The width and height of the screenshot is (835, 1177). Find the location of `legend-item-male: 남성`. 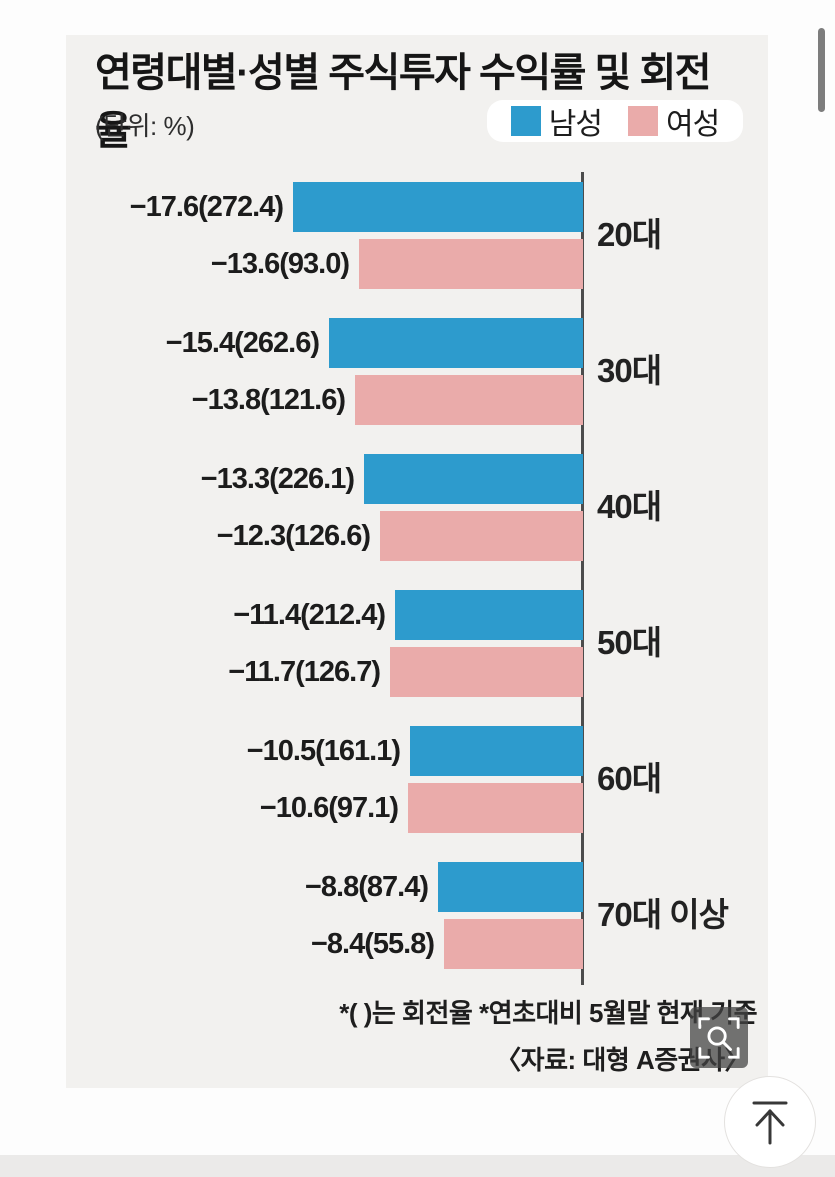

legend-item-male: 남성 is located at coordinates (556, 121).